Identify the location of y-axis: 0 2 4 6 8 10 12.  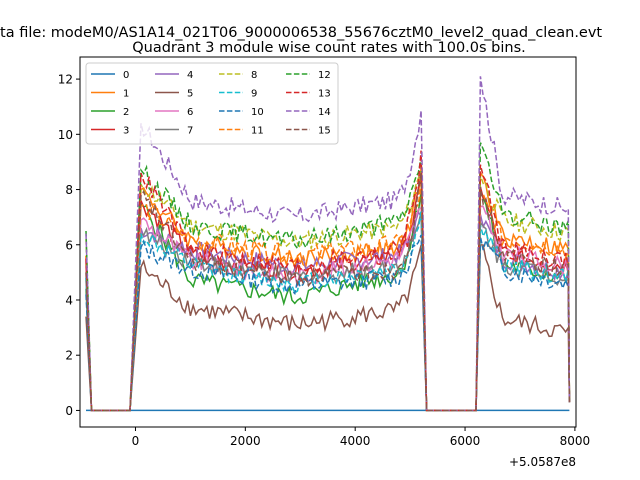
(69, 245).